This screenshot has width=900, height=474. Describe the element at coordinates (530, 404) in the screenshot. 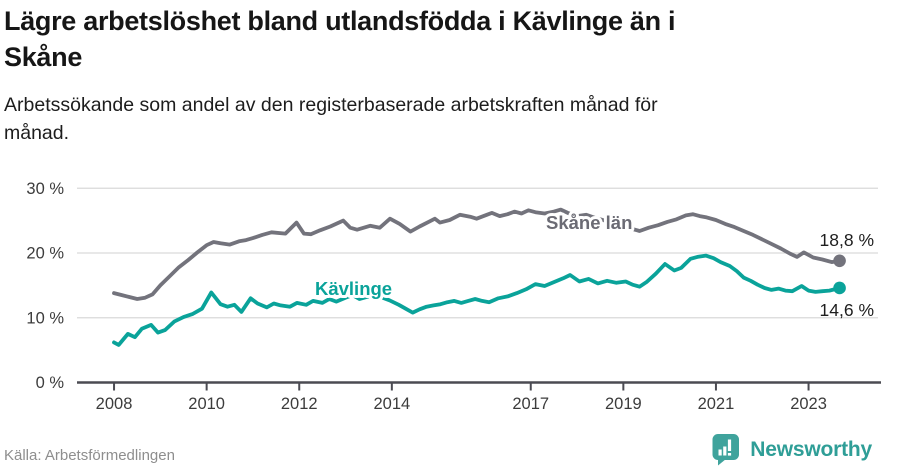

I see `x-tick-label: 2017` at that location.